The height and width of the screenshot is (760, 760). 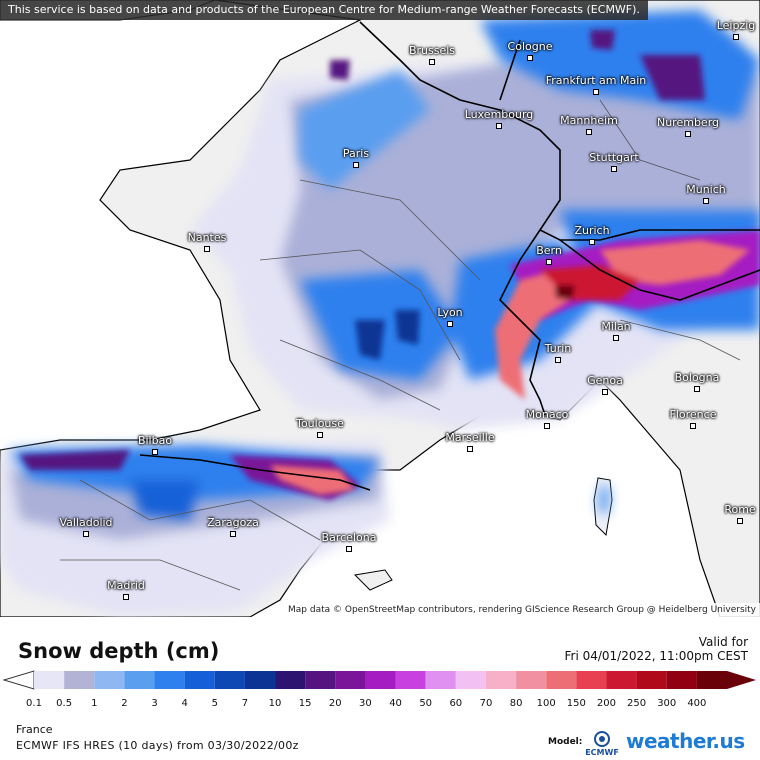 What do you see at coordinates (558, 348) in the screenshot?
I see `city-label: Turin` at bounding box center [558, 348].